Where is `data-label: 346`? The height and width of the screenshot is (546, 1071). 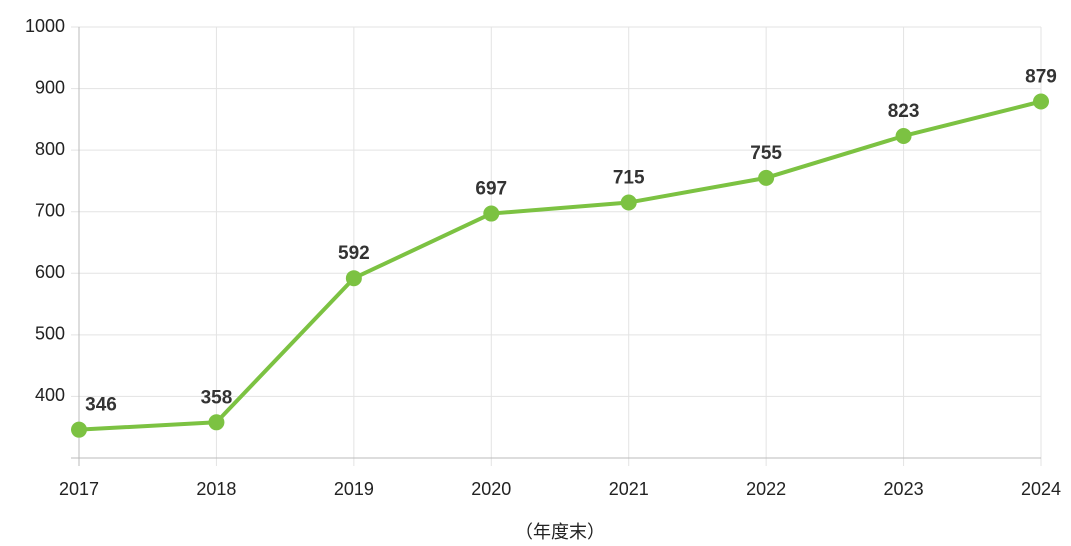
data-label: 346 is located at coordinates (101, 405).